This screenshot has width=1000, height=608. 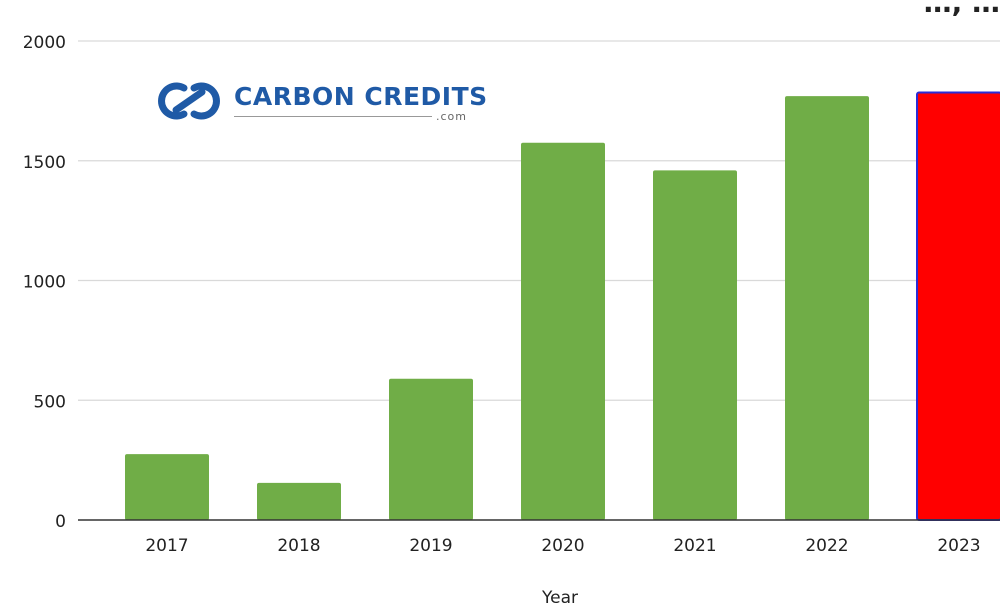 What do you see at coordinates (562, 546) in the screenshot?
I see `x-tick-label-2020: 2020` at bounding box center [562, 546].